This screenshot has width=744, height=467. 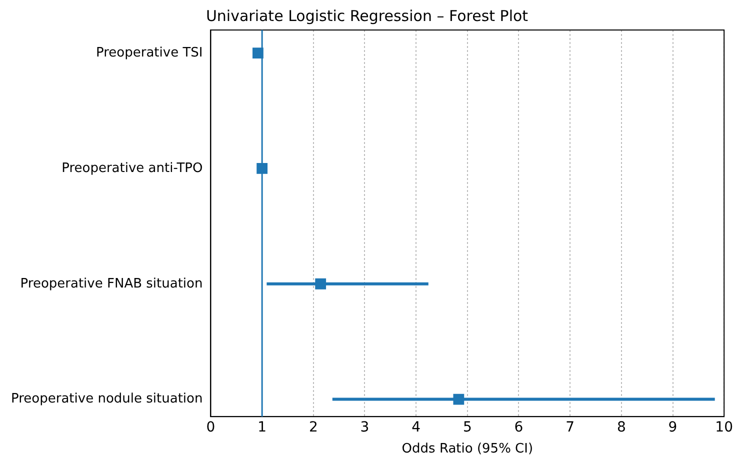 I want to click on y-tick-label: Preoperative FNAB situation, so click(x=111, y=284).